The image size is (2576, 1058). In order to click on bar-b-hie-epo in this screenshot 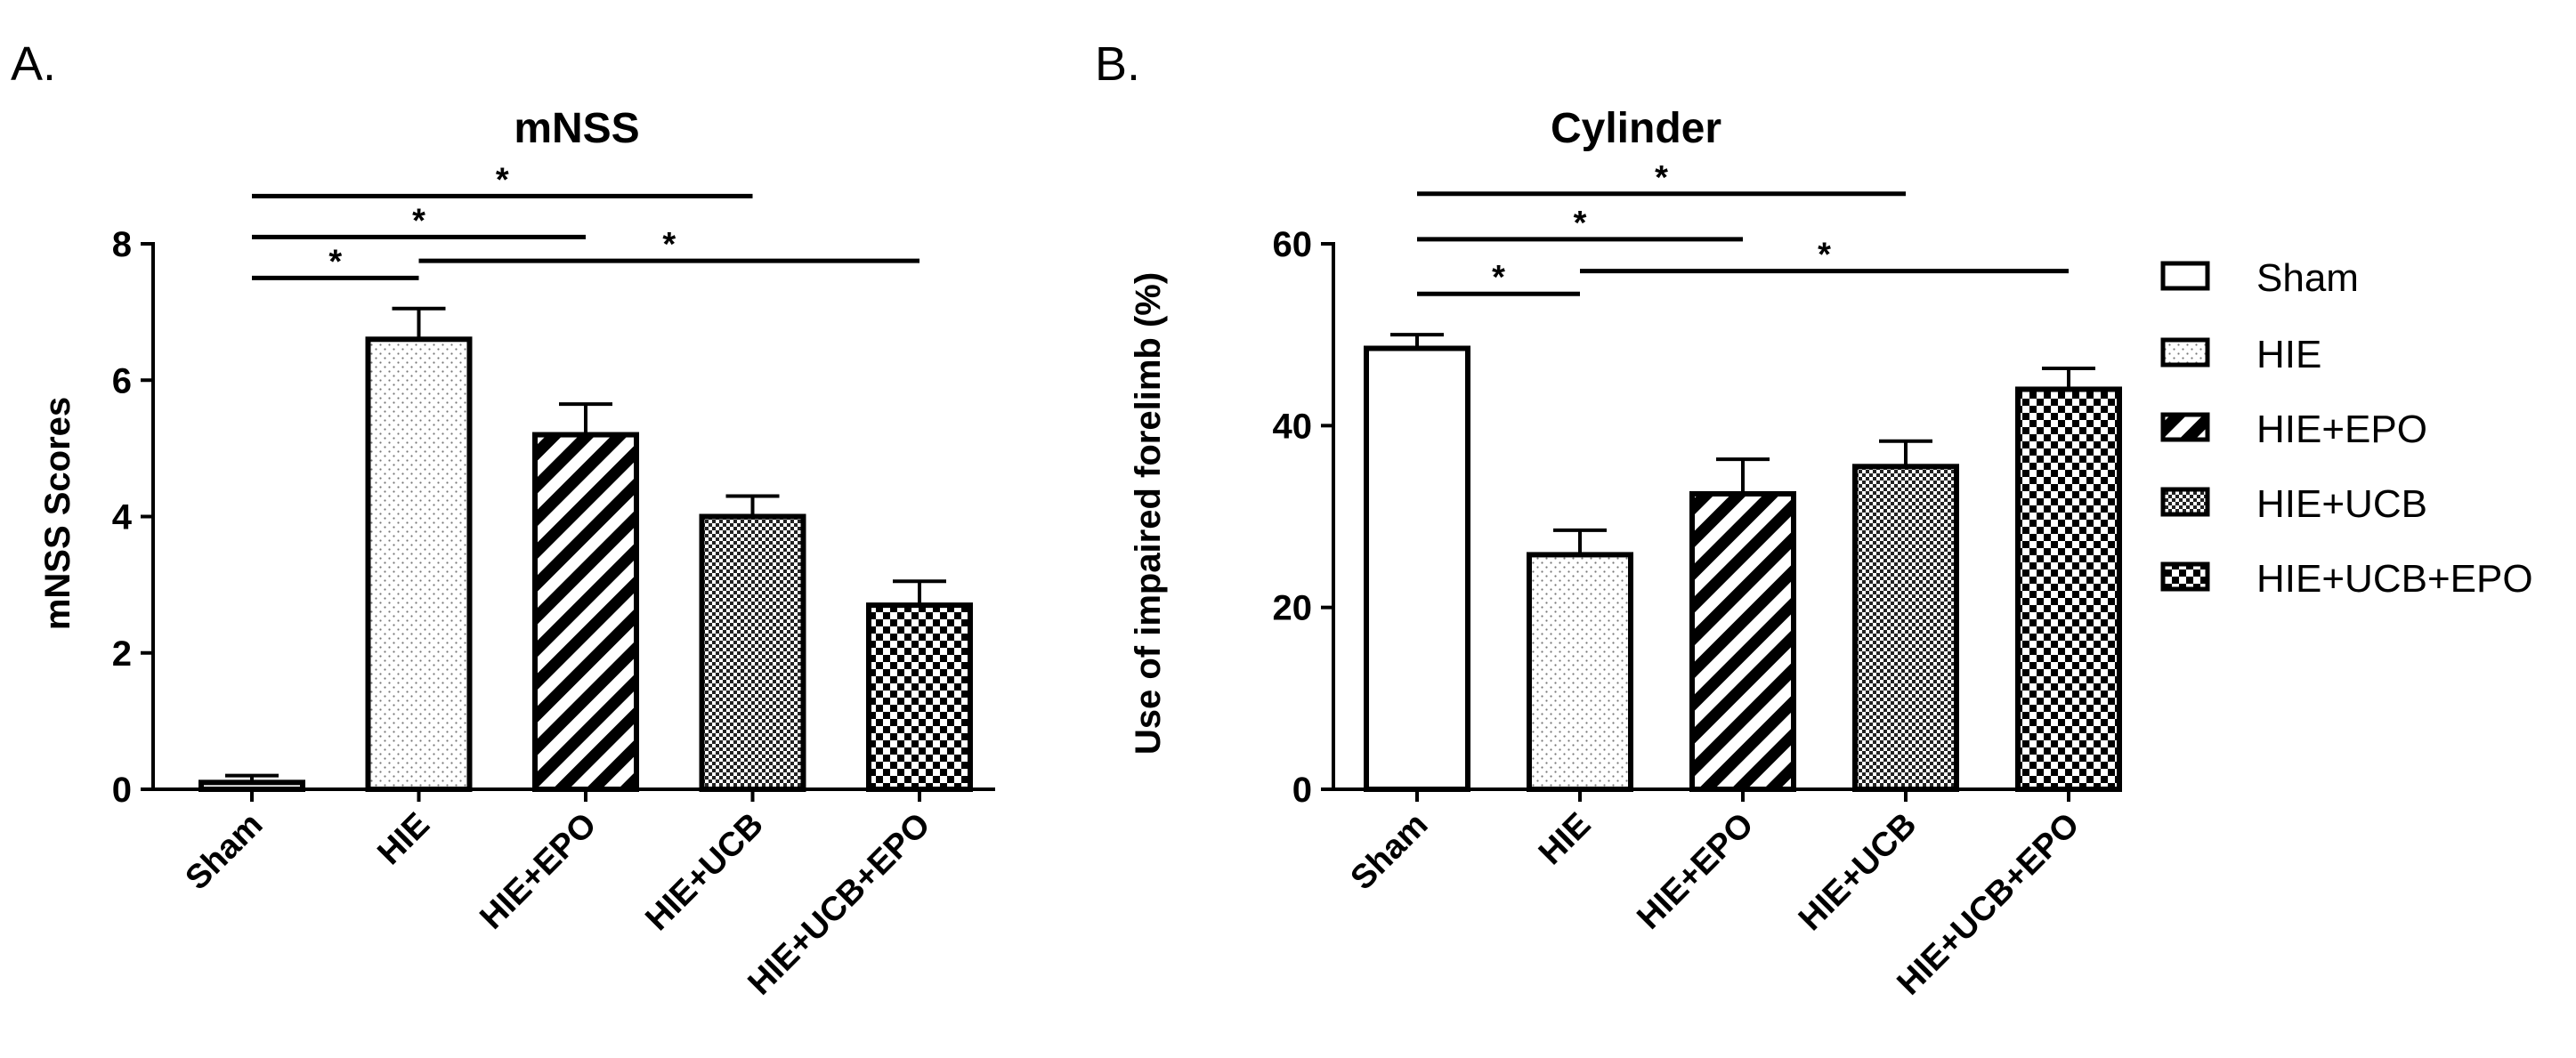, I will do `click(1743, 641)`.